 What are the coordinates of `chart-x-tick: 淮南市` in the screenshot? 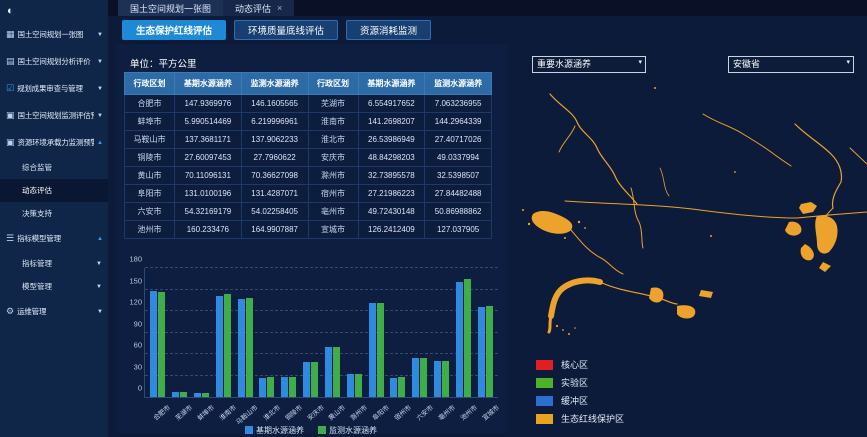 It's located at (224, 411).